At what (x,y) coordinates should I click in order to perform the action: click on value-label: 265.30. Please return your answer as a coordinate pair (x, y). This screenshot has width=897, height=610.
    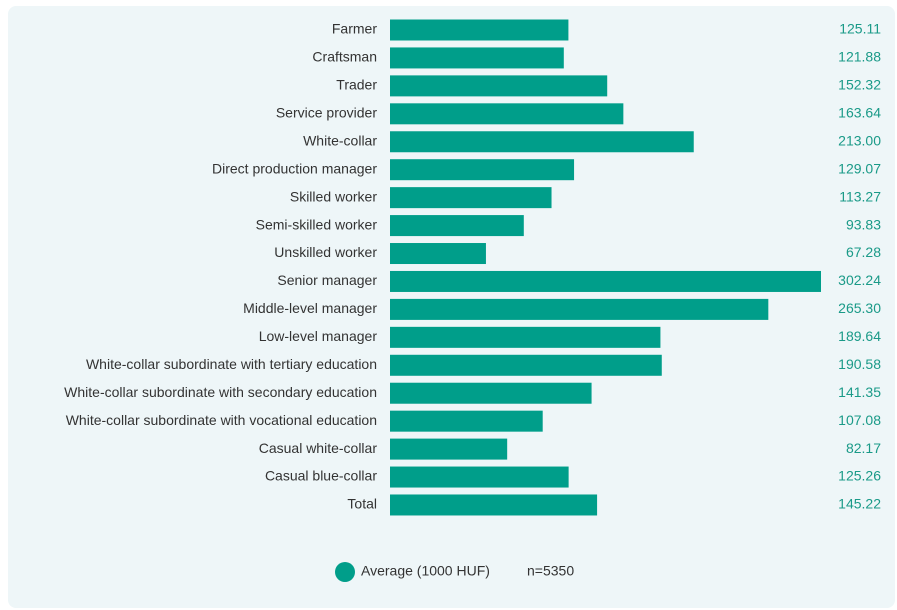
    Looking at the image, I should click on (859, 308).